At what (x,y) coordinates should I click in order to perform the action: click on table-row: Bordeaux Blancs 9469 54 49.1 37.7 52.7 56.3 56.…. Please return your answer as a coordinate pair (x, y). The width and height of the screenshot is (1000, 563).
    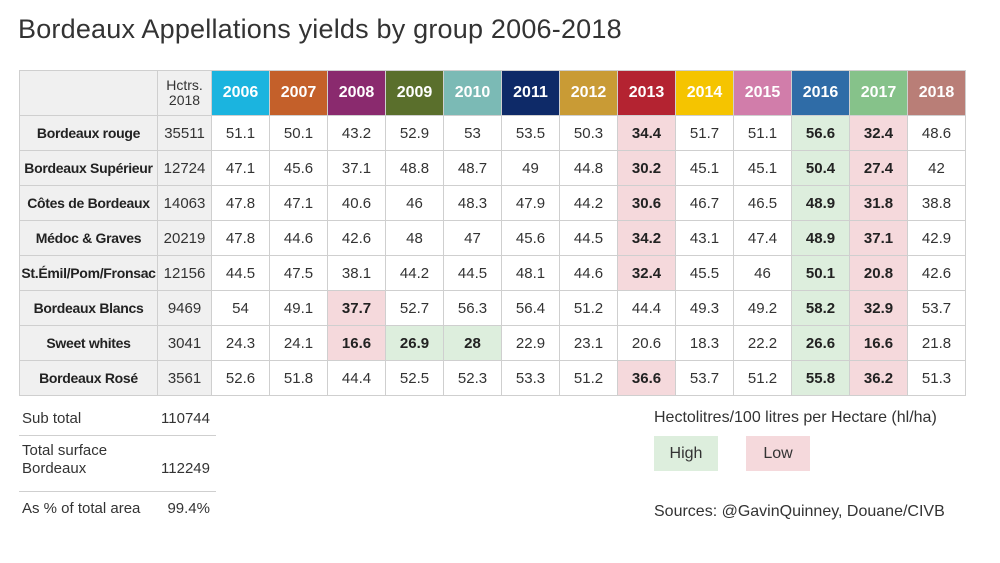
    Looking at the image, I should click on (492, 308).